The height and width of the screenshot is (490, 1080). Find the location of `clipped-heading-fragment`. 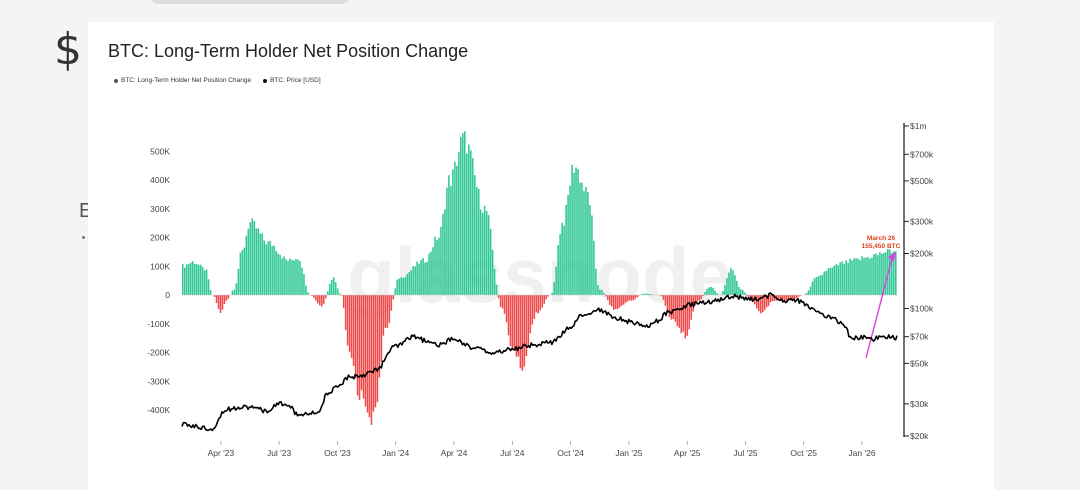

clipped-heading-fragment is located at coordinates (250, 2).